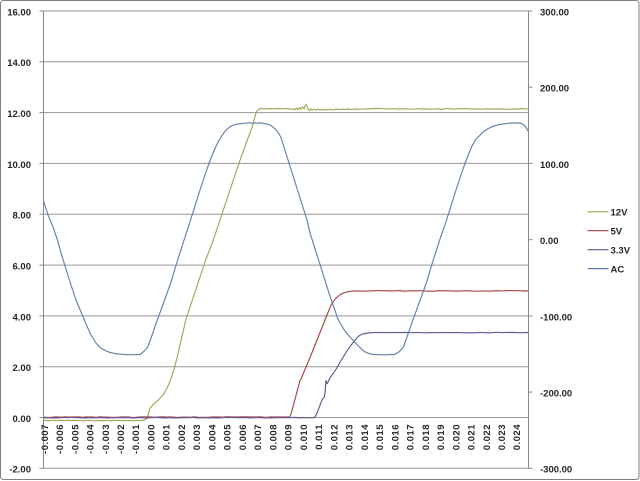  What do you see at coordinates (75, 439) in the screenshot?
I see `svg-text: -0.005` at bounding box center [75, 439].